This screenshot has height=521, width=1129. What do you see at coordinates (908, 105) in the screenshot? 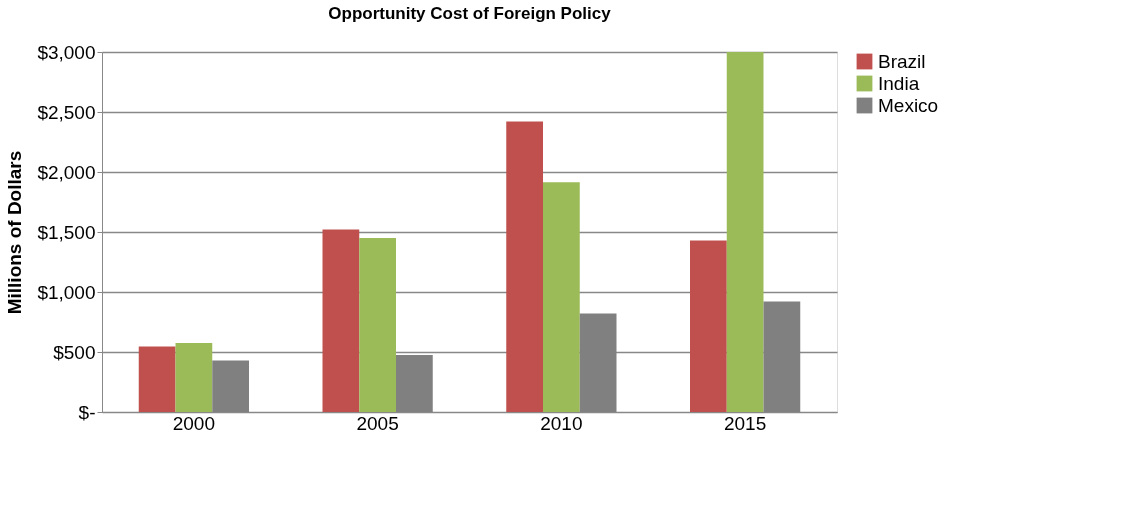
I see `legend-label: Mexico` at bounding box center [908, 105].